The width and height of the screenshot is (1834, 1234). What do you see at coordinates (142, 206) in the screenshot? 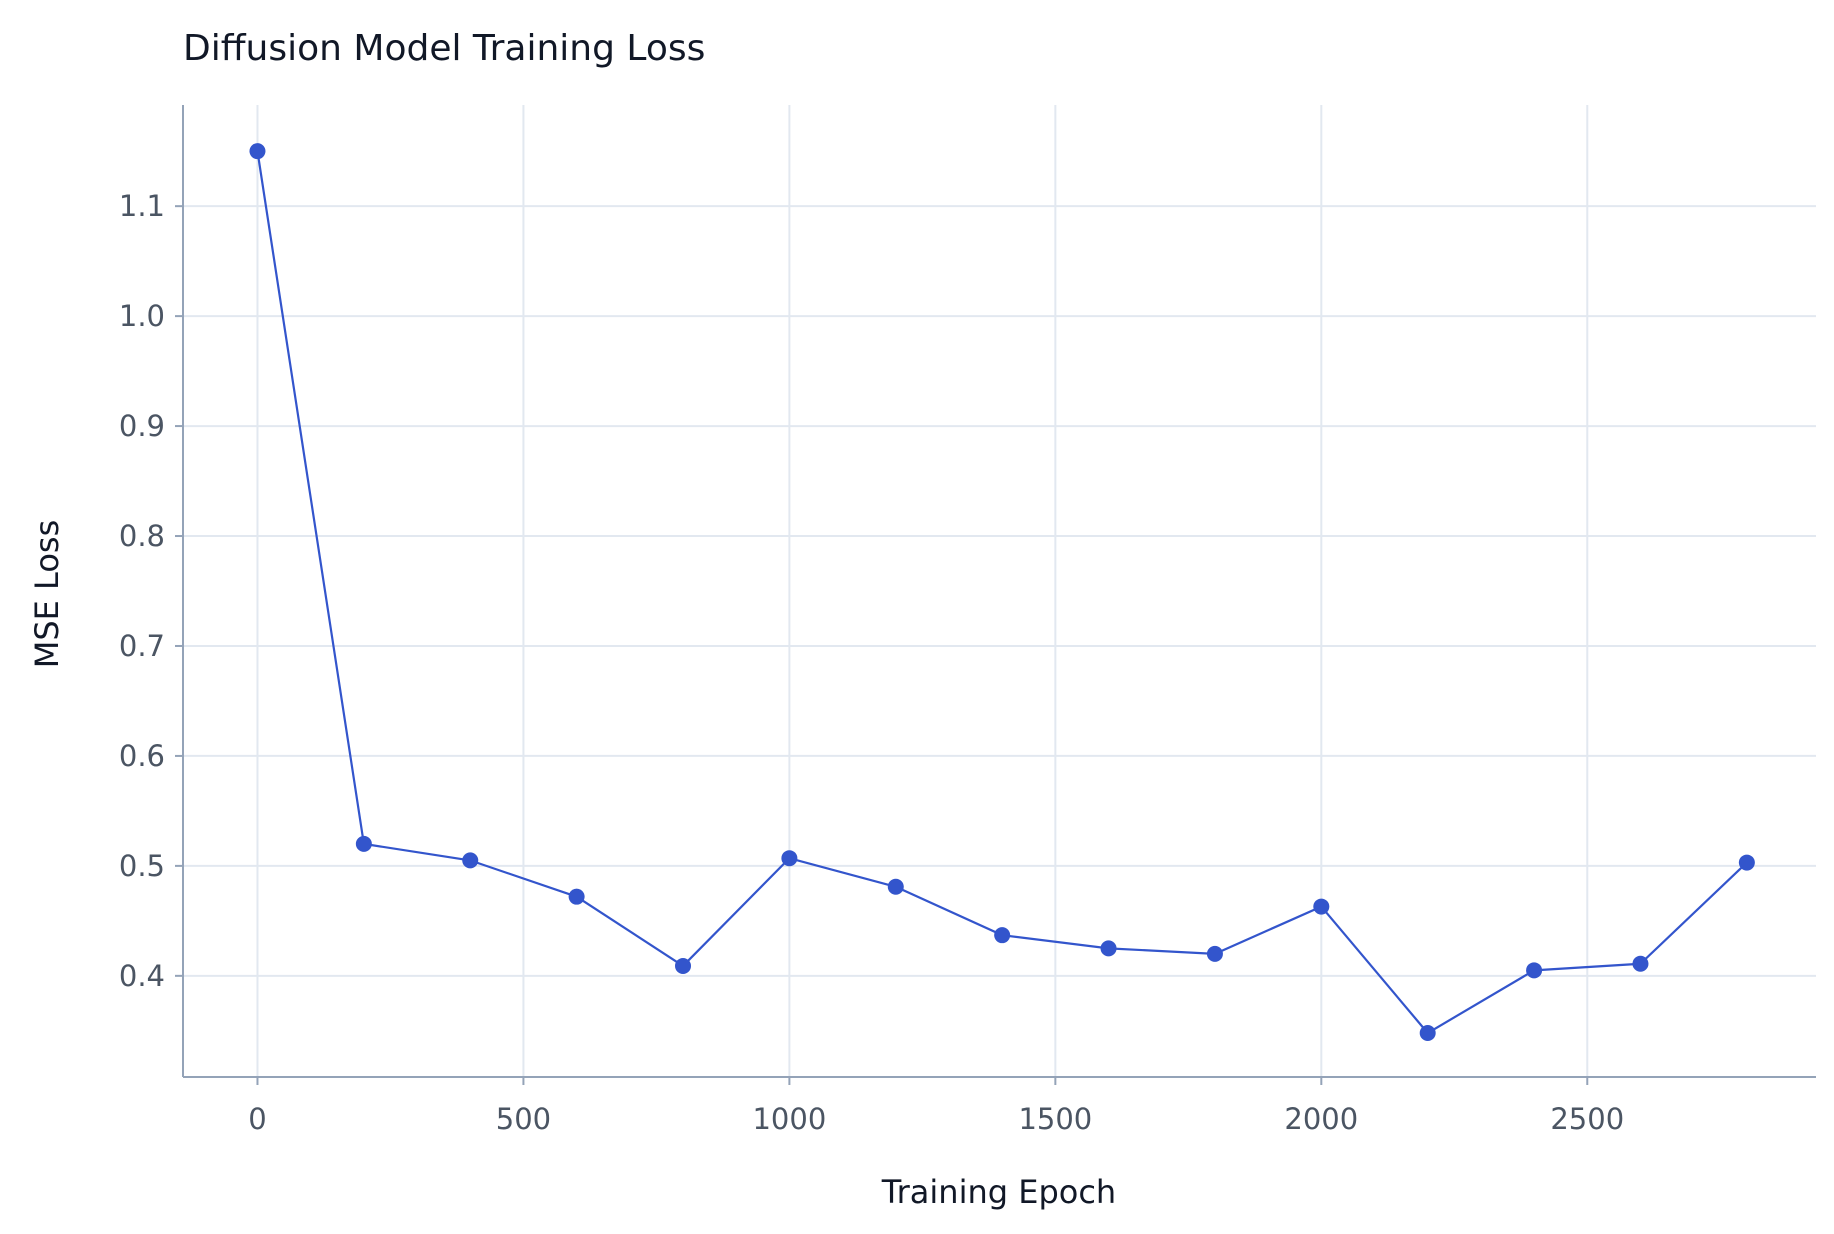
I see `y-tick-label: 1.1` at bounding box center [142, 206].